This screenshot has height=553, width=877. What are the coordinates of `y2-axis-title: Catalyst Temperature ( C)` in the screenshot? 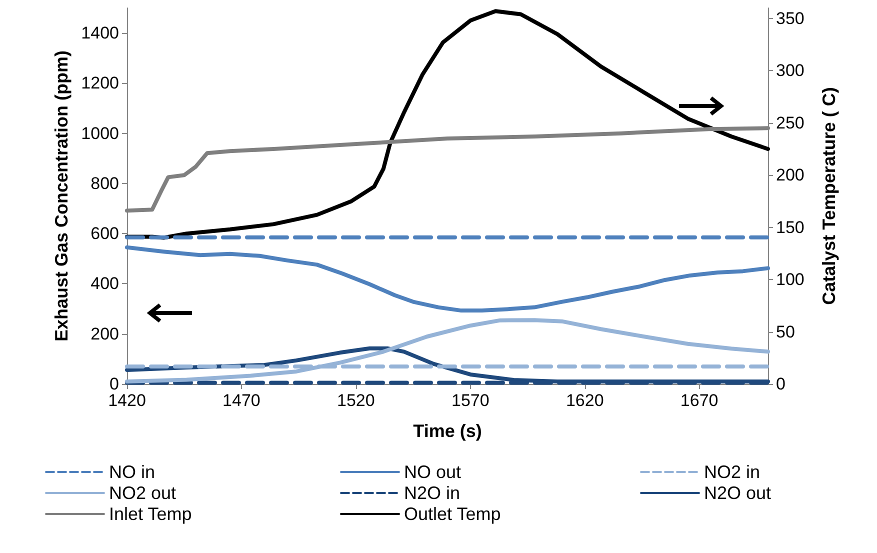 It's located at (829, 196).